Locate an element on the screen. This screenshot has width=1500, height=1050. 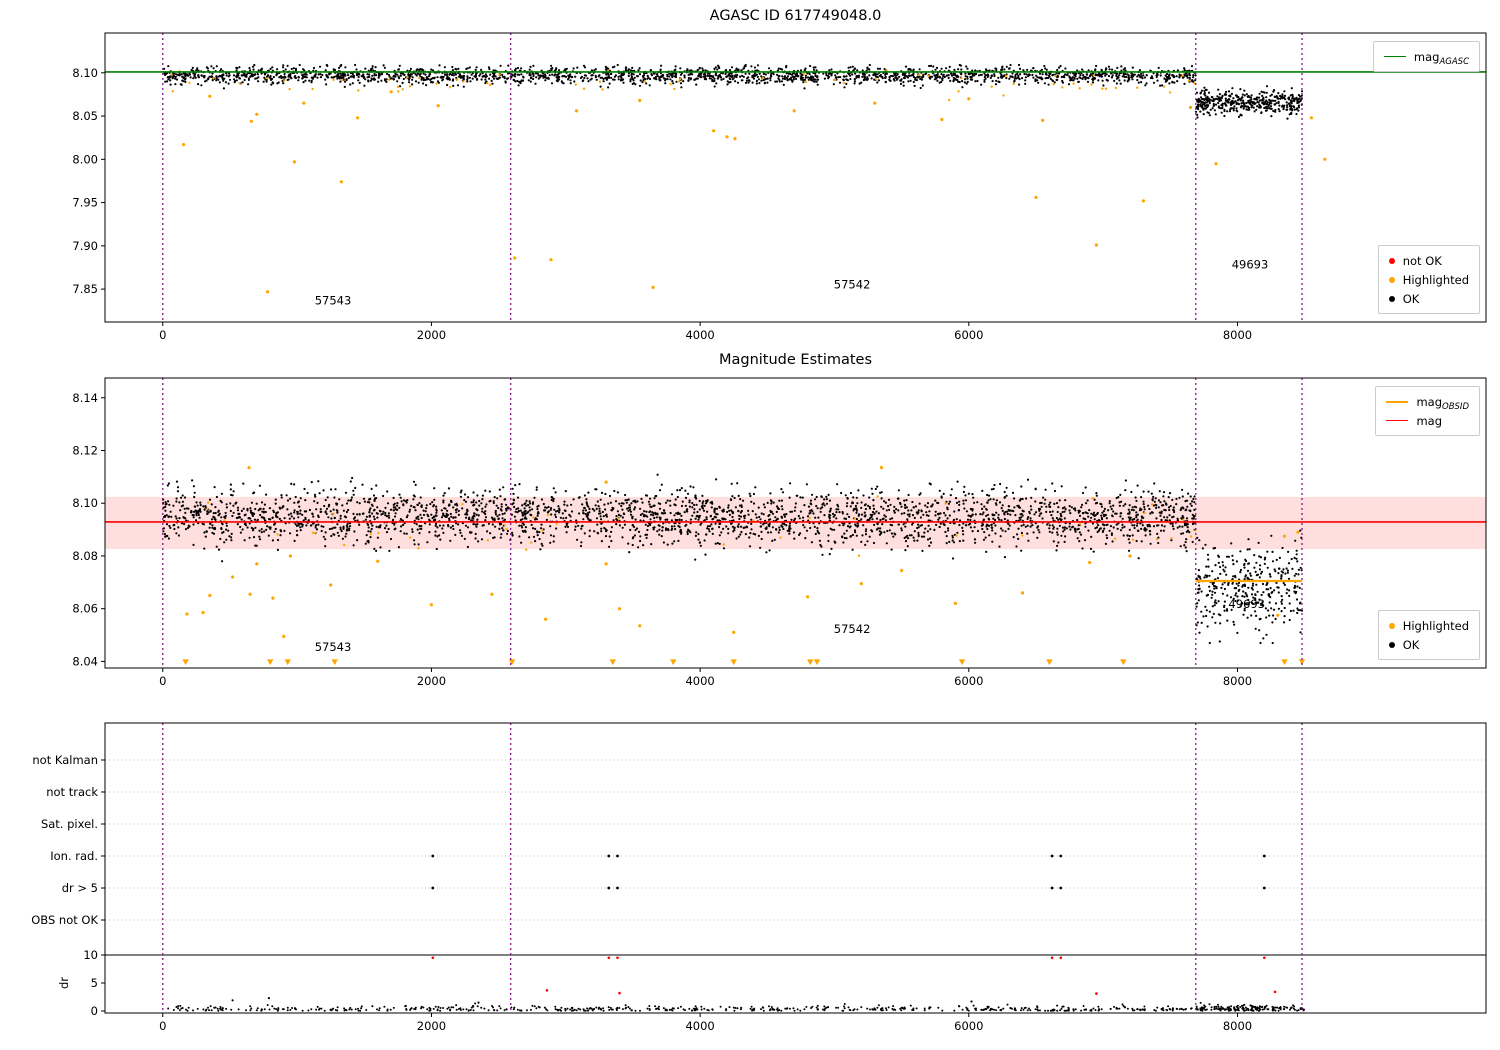
legend-label: magOBSID is located at coordinates (1442, 403).